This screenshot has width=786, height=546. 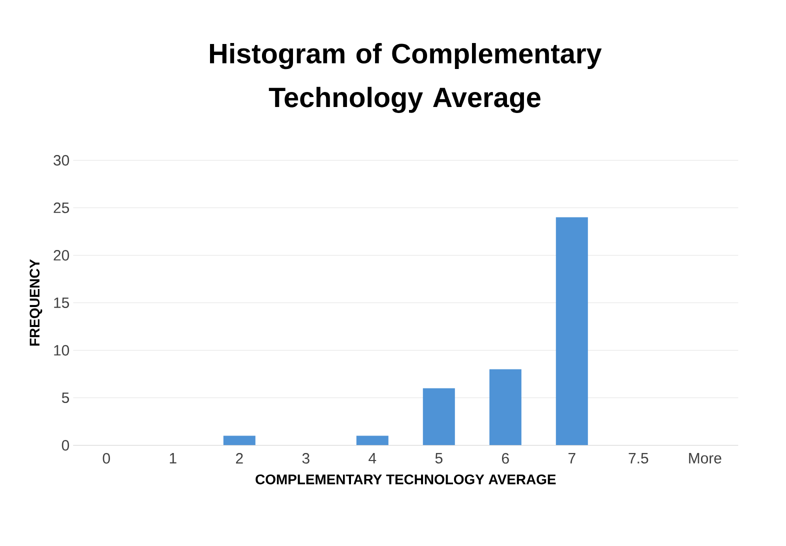 I want to click on x-tick-label: 1, so click(x=173, y=458).